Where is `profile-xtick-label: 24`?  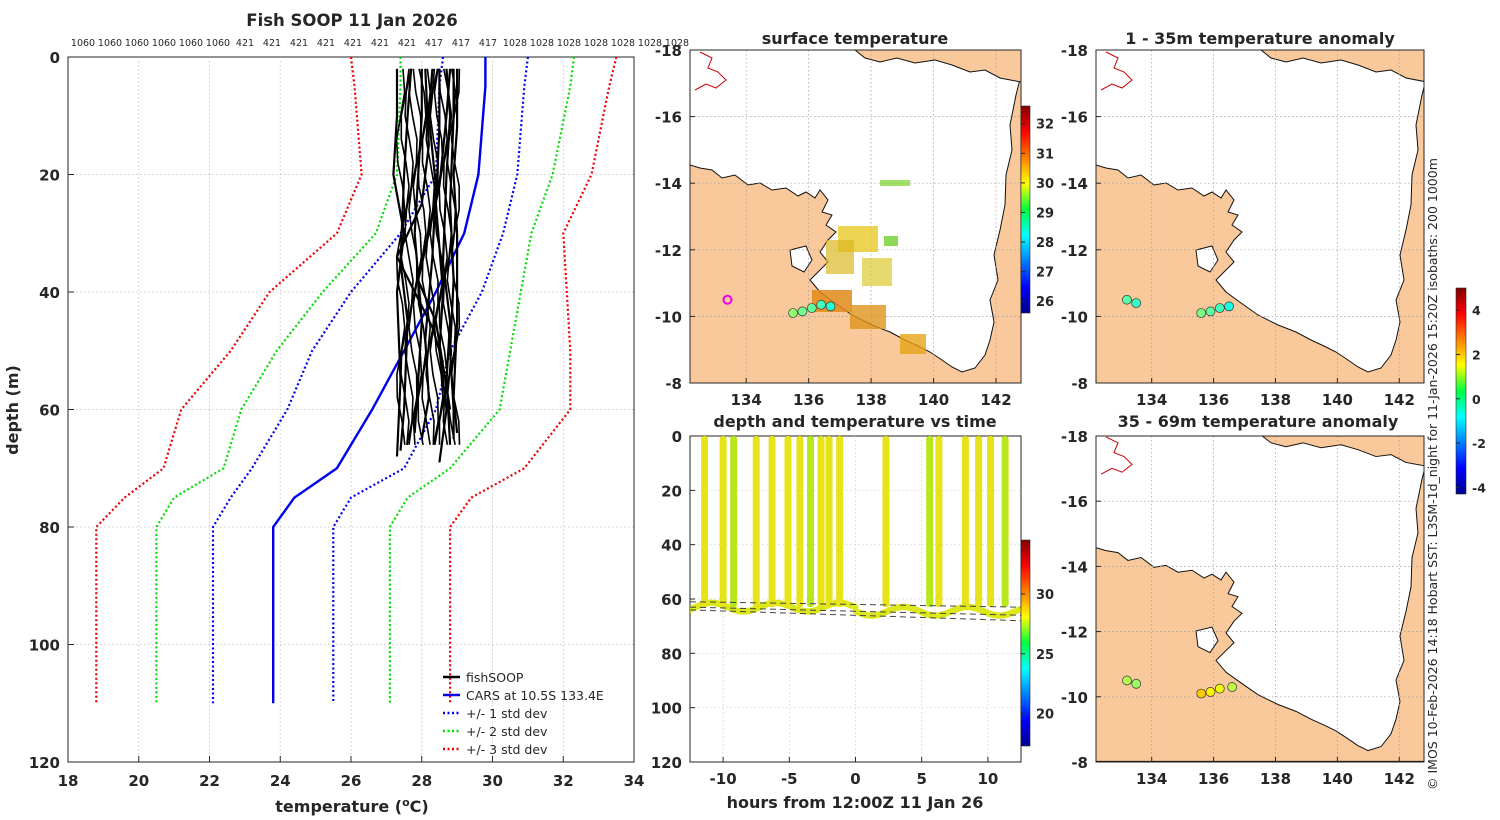
profile-xtick-label: 24 is located at coordinates (280, 781).